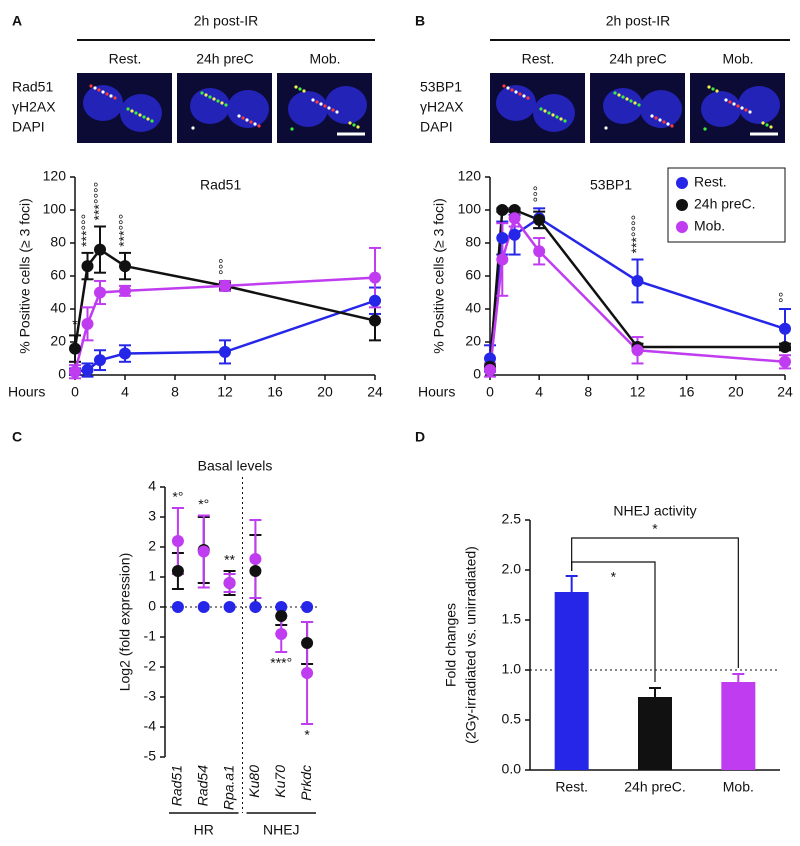 The width and height of the screenshot is (800, 846). What do you see at coordinates (152, 606) in the screenshot?
I see `y-tick-label: 0` at bounding box center [152, 606].